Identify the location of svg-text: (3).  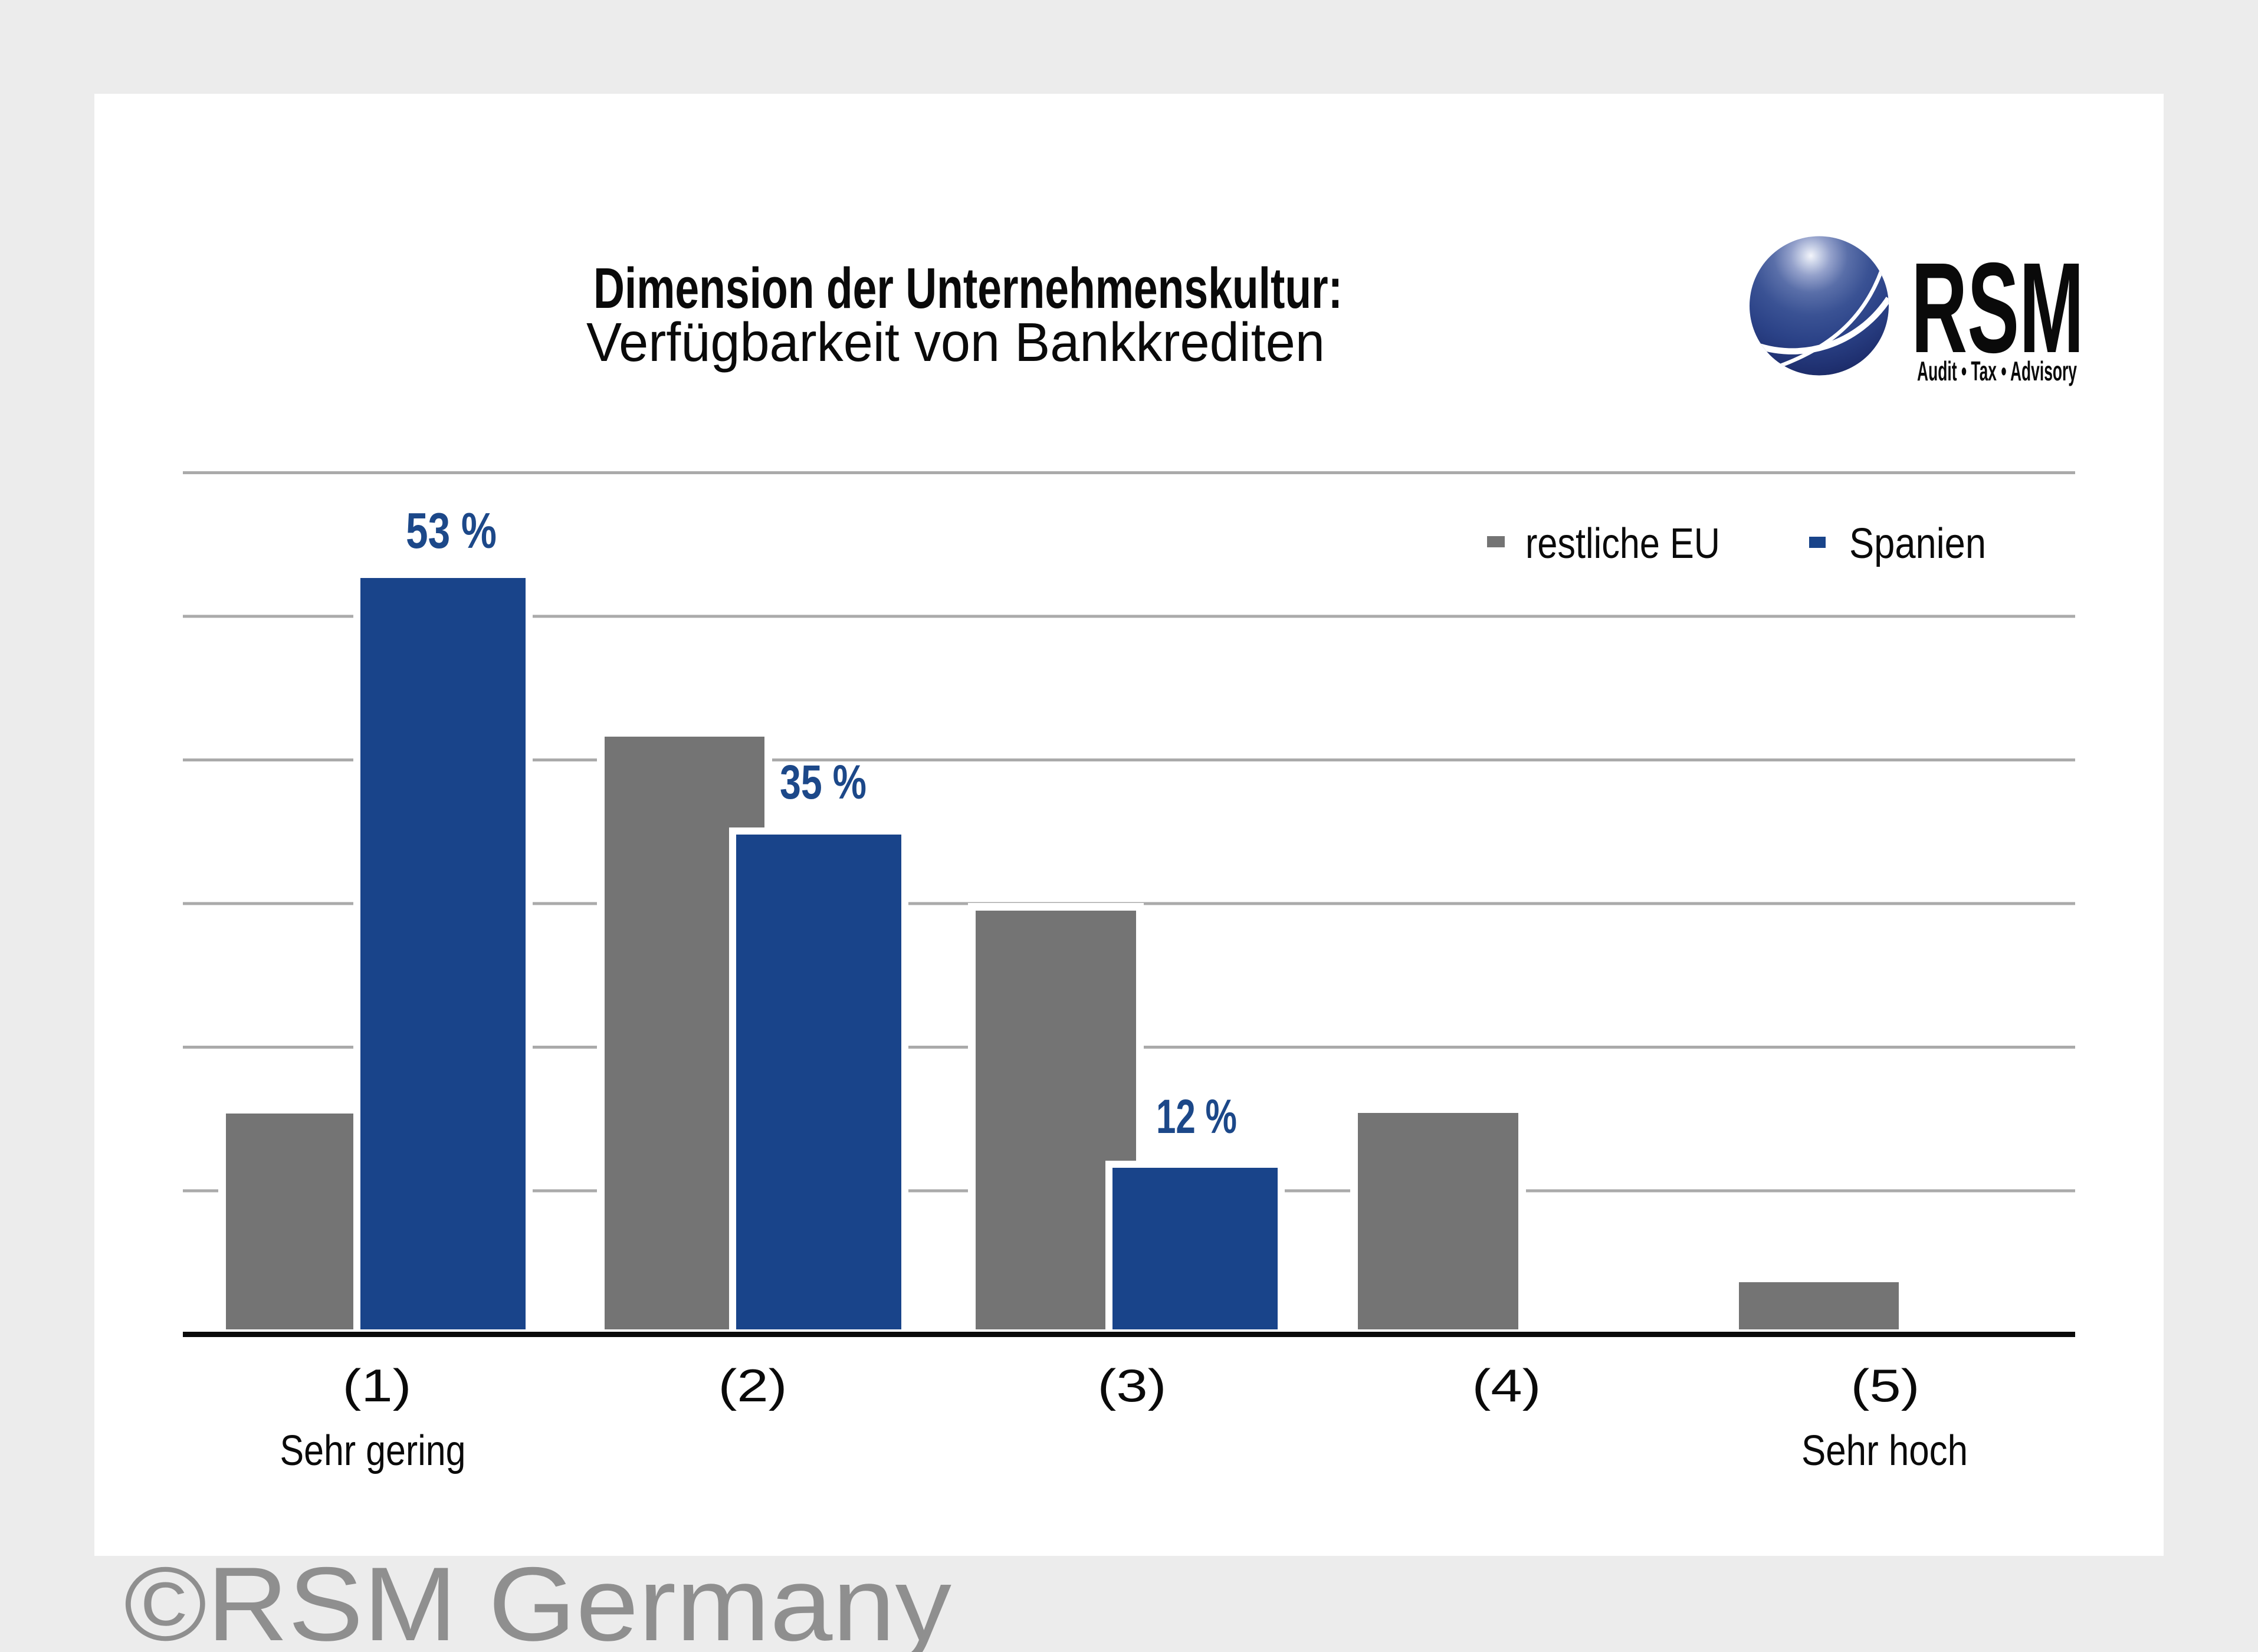
(1132, 1385).